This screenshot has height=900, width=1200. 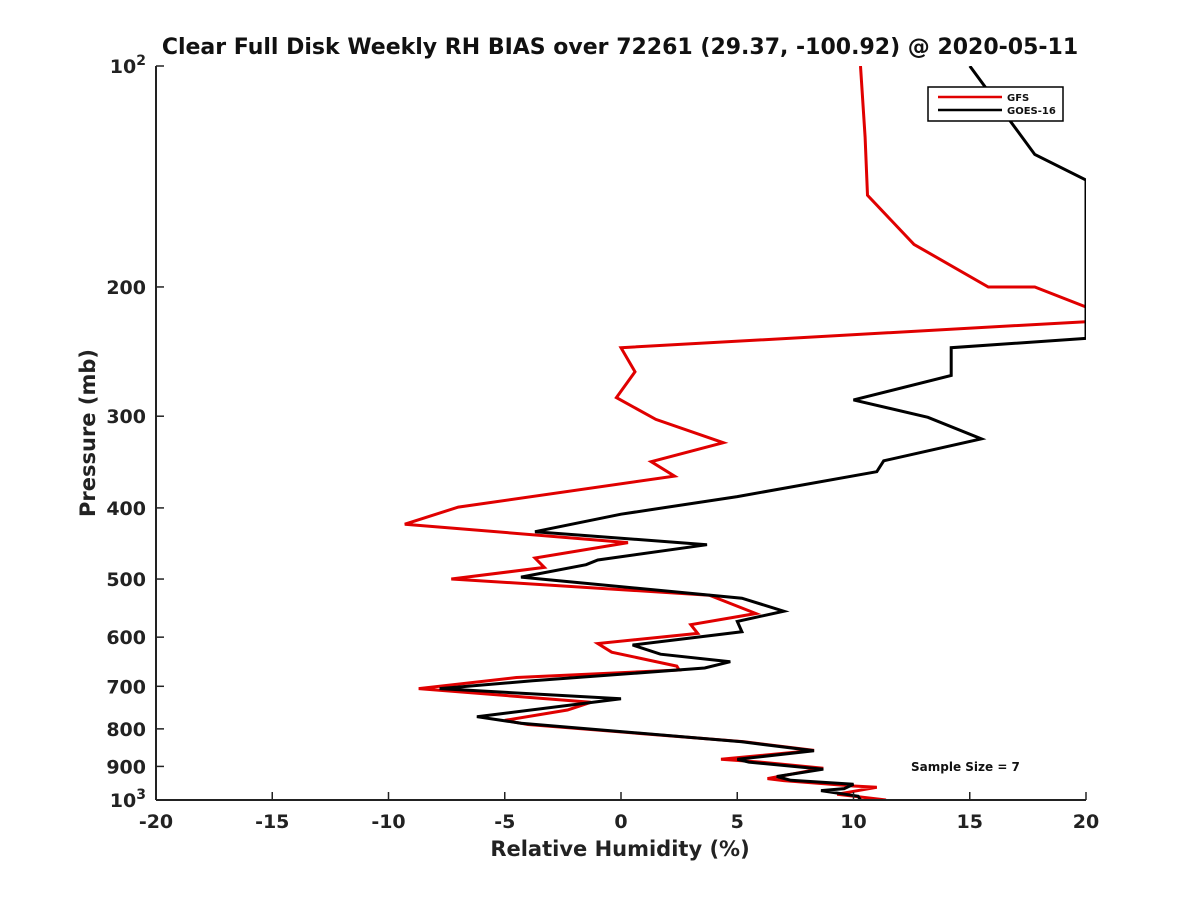 I want to click on x-tick-label: -15, so click(x=272, y=822).